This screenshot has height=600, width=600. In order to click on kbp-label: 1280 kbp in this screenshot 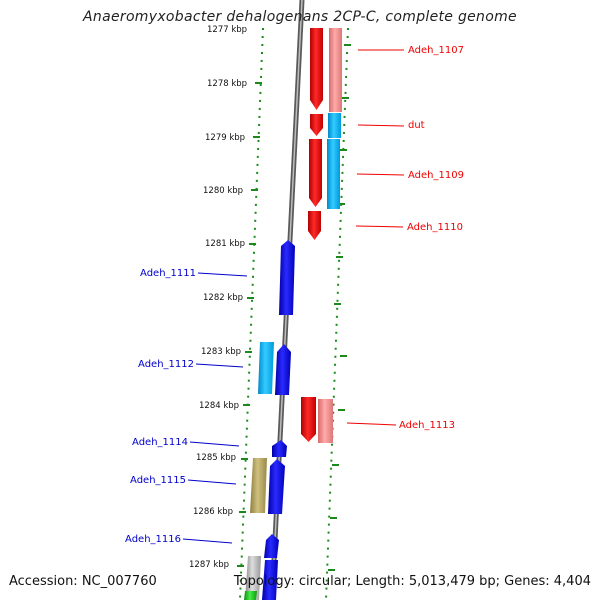, I will do `click(223, 191)`.